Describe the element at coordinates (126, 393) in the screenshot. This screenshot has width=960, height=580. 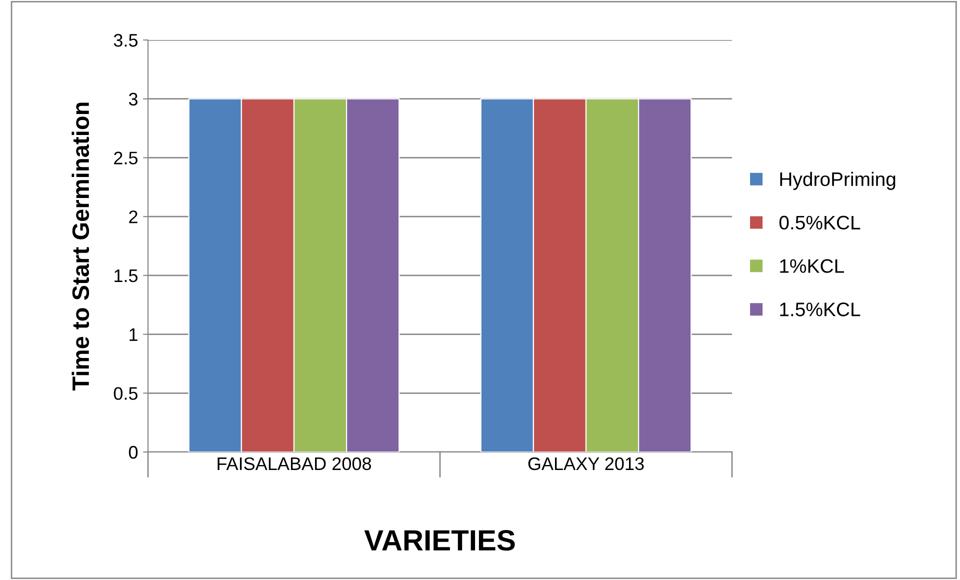
I see `y-tick-label: 0.5` at that location.